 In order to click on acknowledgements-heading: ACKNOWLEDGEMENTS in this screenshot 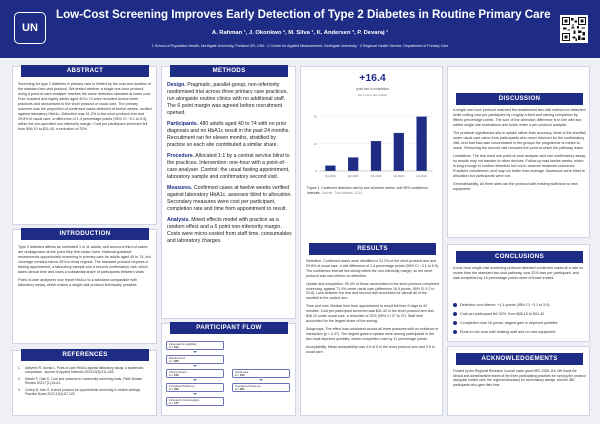, I will do `click(519, 359)`.